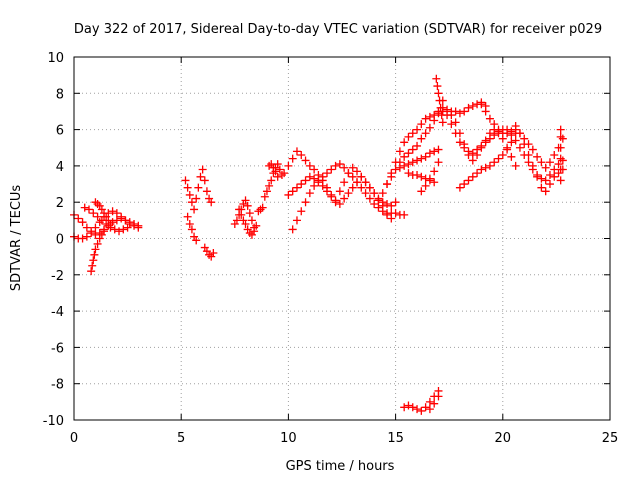 Image resolution: width=640 pixels, height=480 pixels. I want to click on series-seg-h, so click(209, 252).